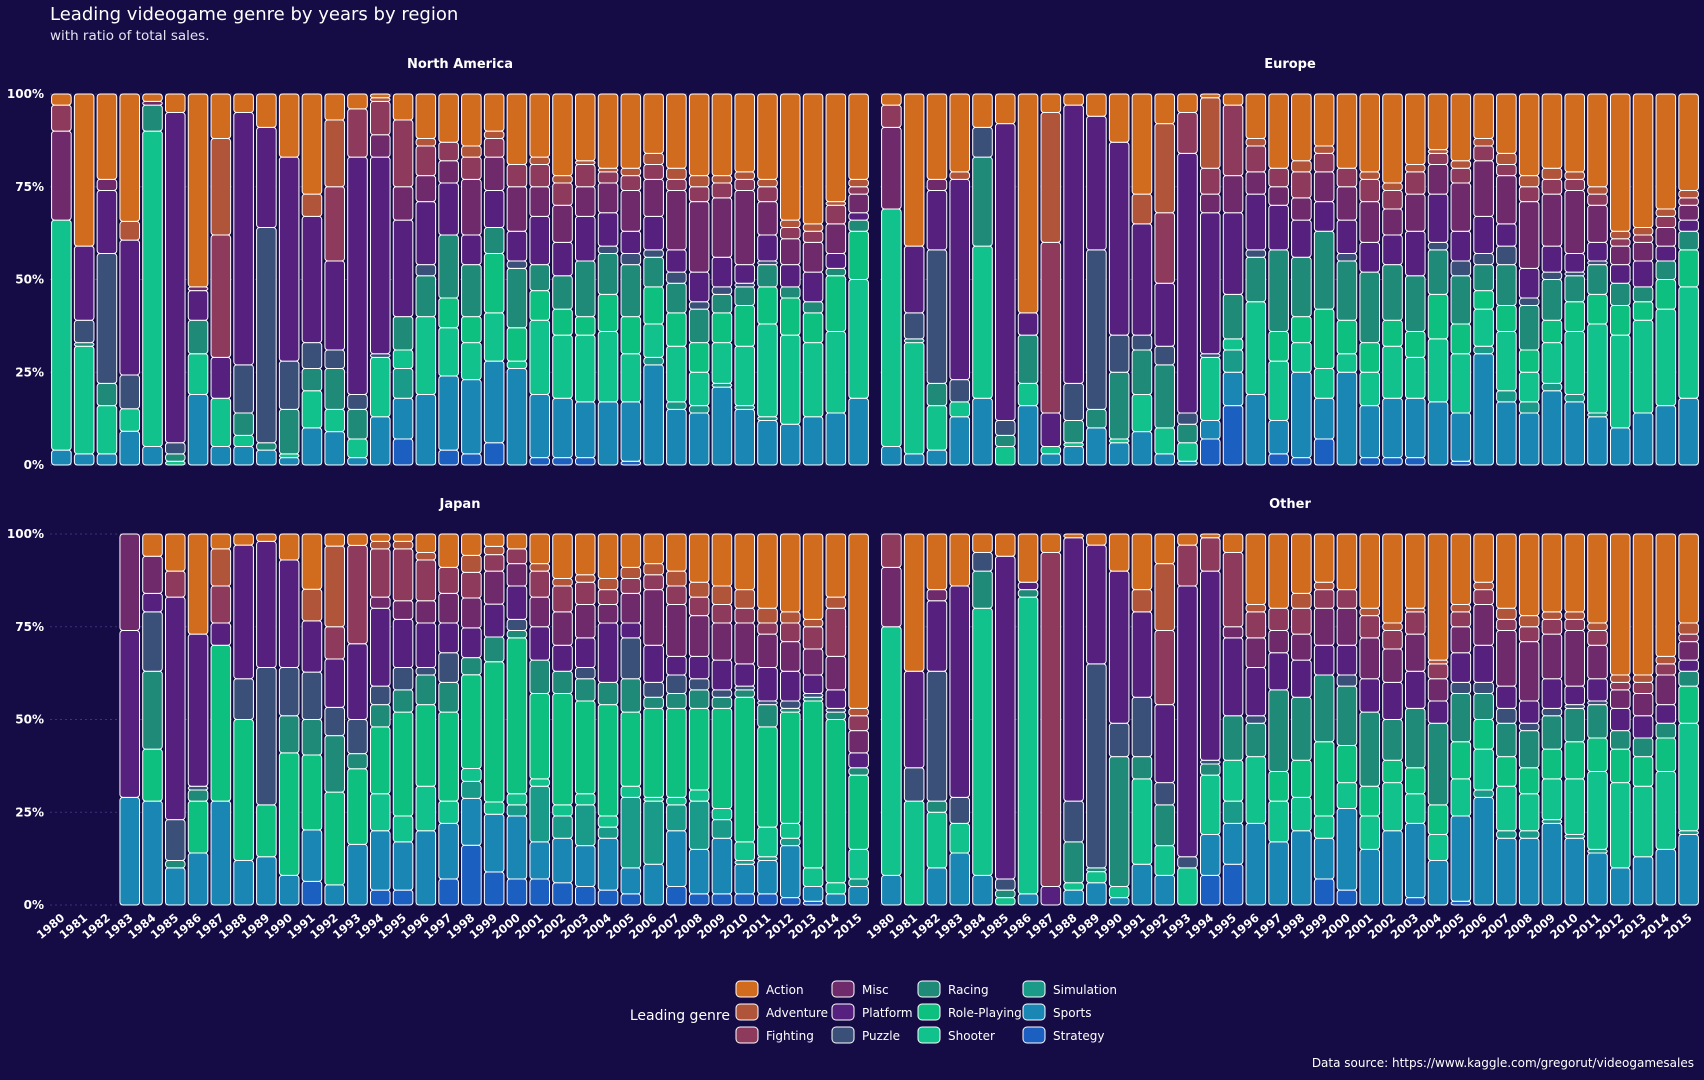  I want to click on panel-title: Japan, so click(460, 504).